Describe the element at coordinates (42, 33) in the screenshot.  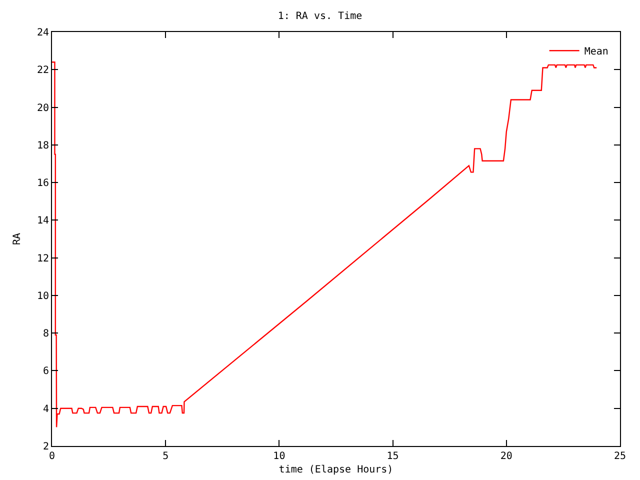
I see `y-tick-label: 24` at that location.